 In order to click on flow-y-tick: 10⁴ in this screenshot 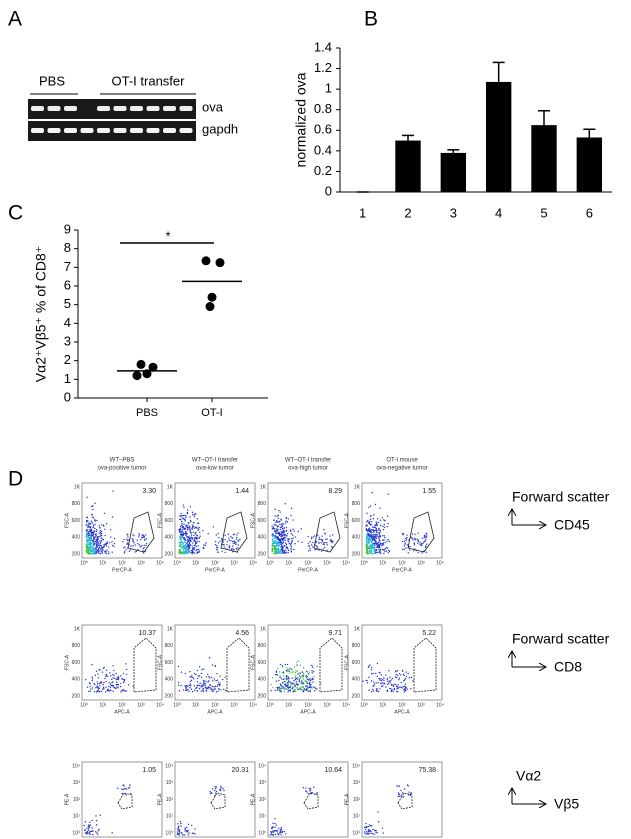, I will do `click(76, 766)`.